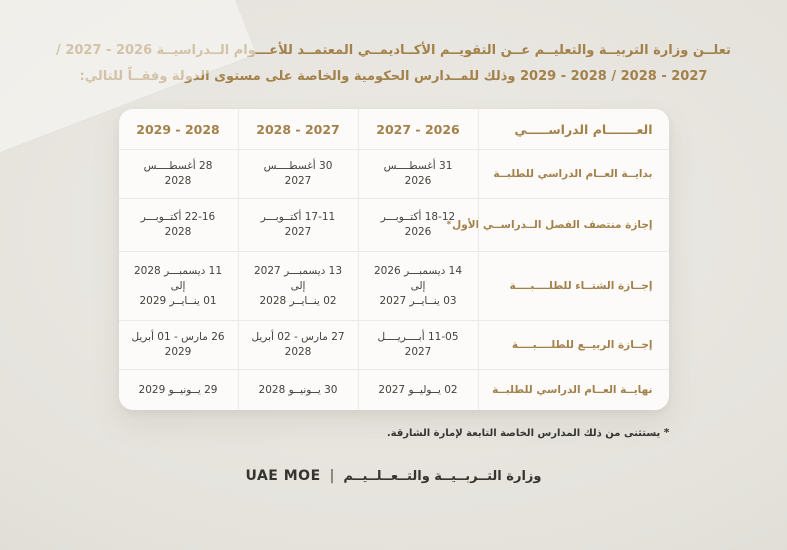 This screenshot has width=787, height=550. What do you see at coordinates (418, 337) in the screenshot?
I see `date-line: 11-05 أبــــريــــل` at bounding box center [418, 337].